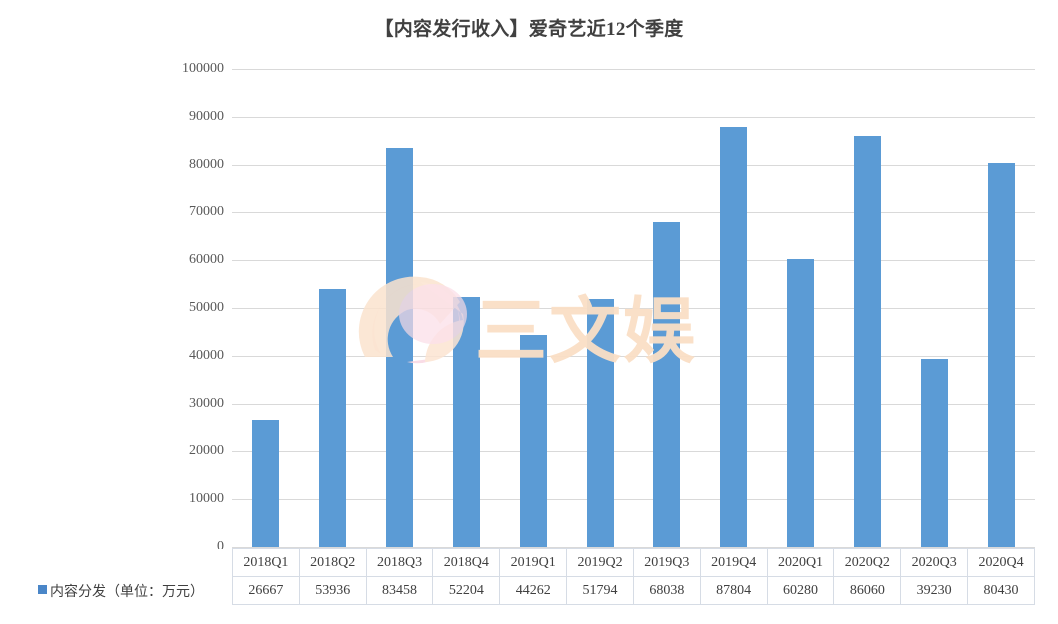 Image resolution: width=1058 pixels, height=624 pixels. I want to click on table-value-2018Q4: 52204, so click(466, 590).